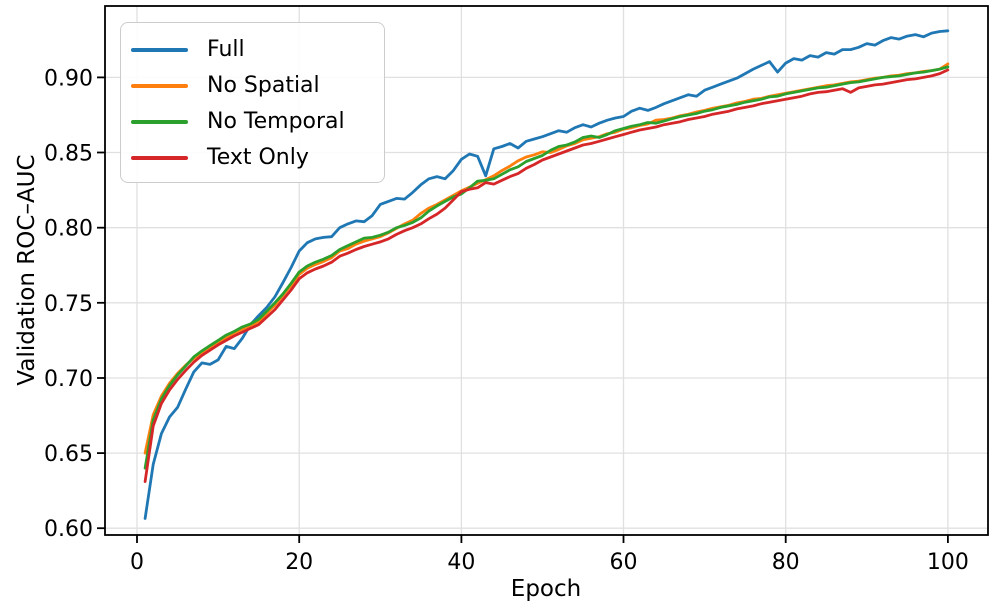 This screenshot has width=997, height=612. I want to click on legend-item-text-only: Text Only, so click(257, 158).